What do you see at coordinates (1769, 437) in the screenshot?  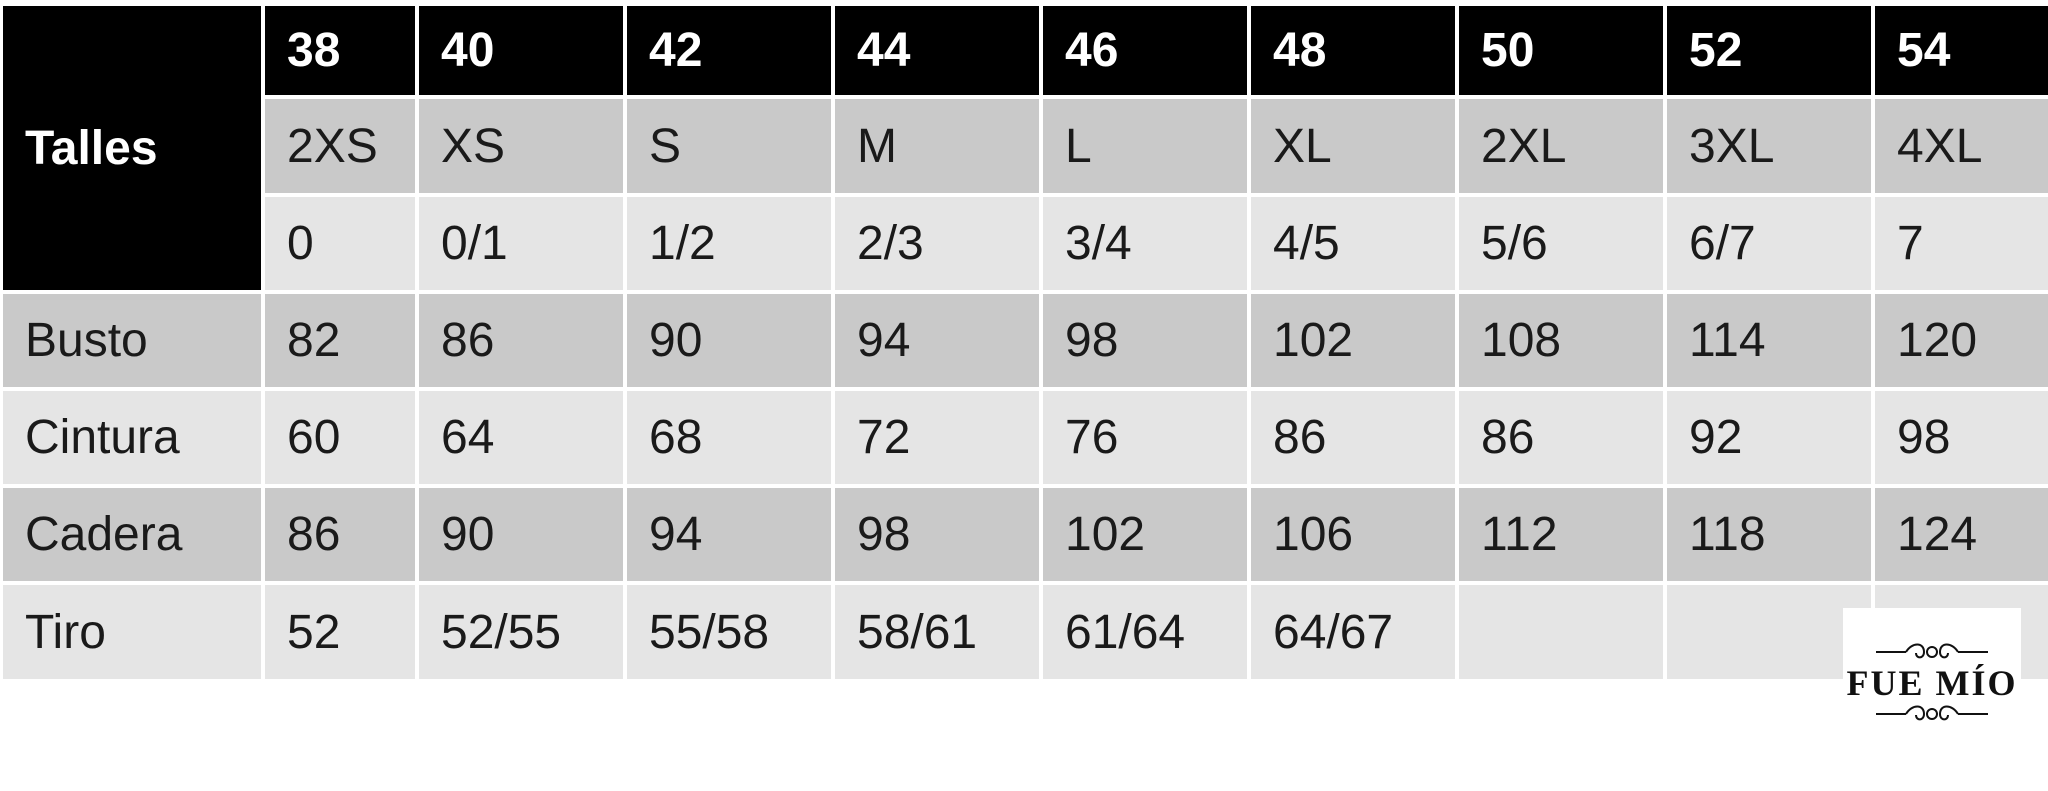 I see `measurement-cell: 92` at bounding box center [1769, 437].